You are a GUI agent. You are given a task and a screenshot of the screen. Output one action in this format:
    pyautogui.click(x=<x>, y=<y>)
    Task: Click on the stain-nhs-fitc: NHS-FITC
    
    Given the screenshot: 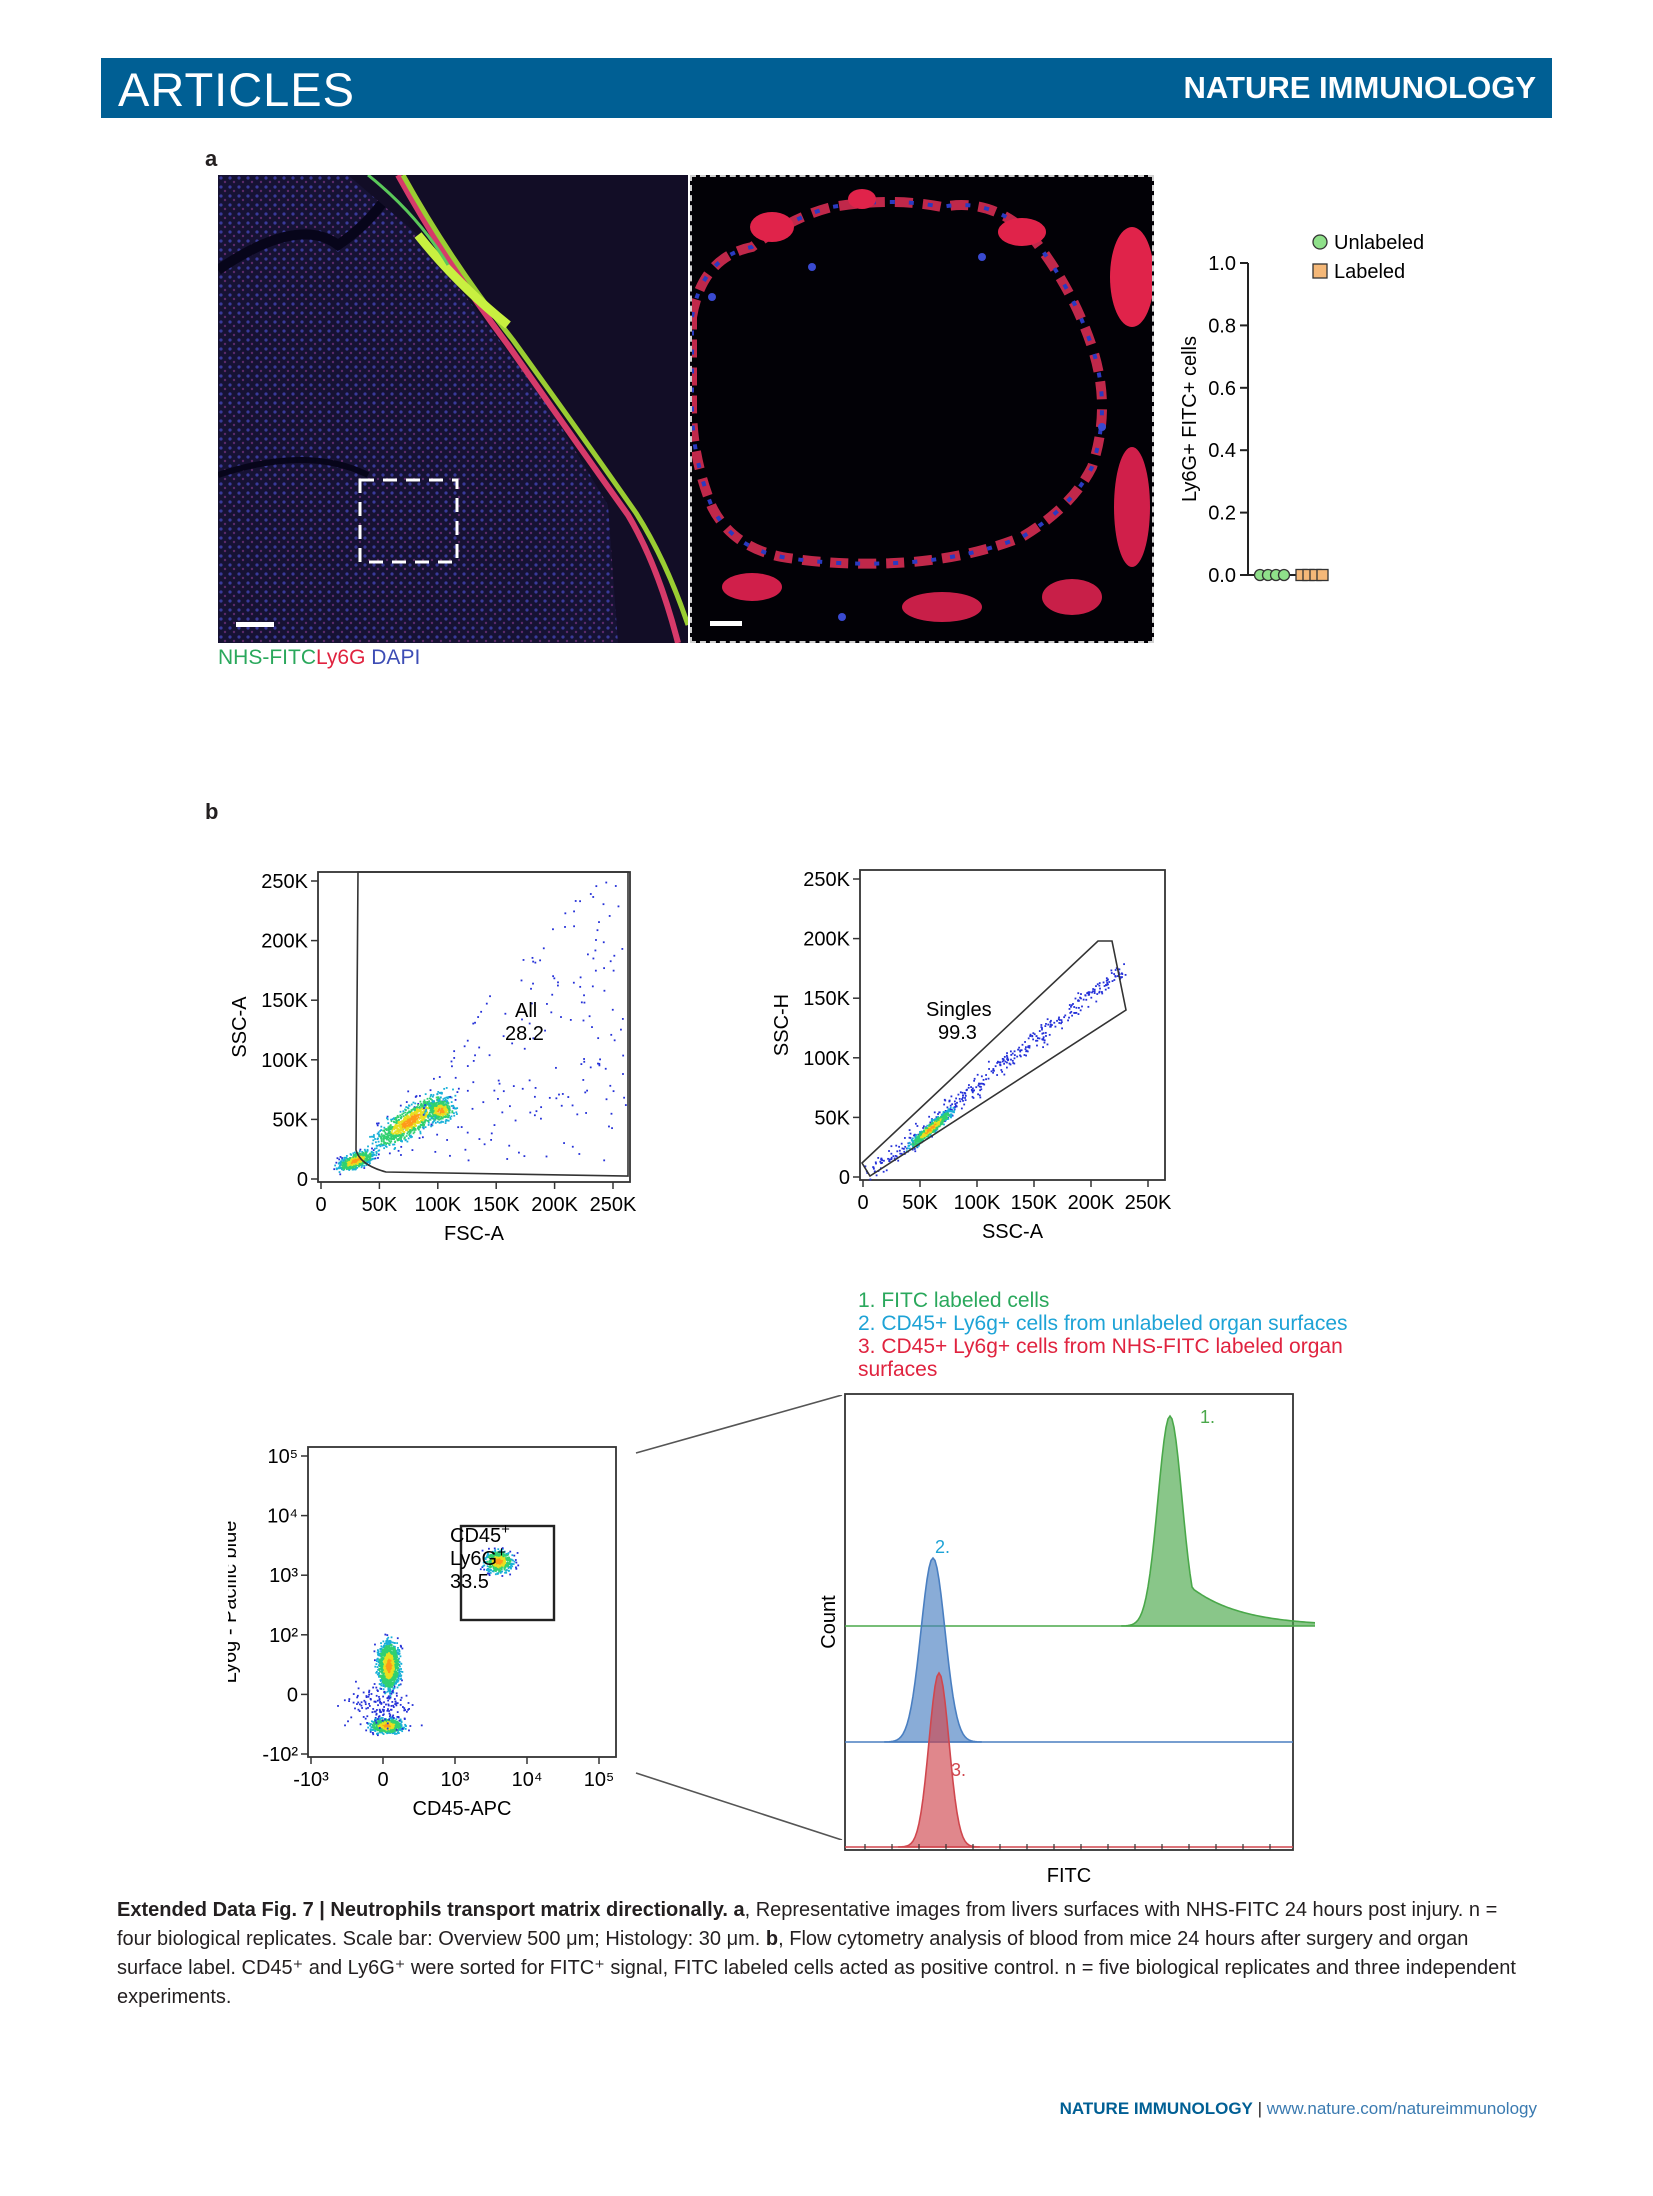 What is the action you would take?
    pyautogui.click(x=267, y=657)
    